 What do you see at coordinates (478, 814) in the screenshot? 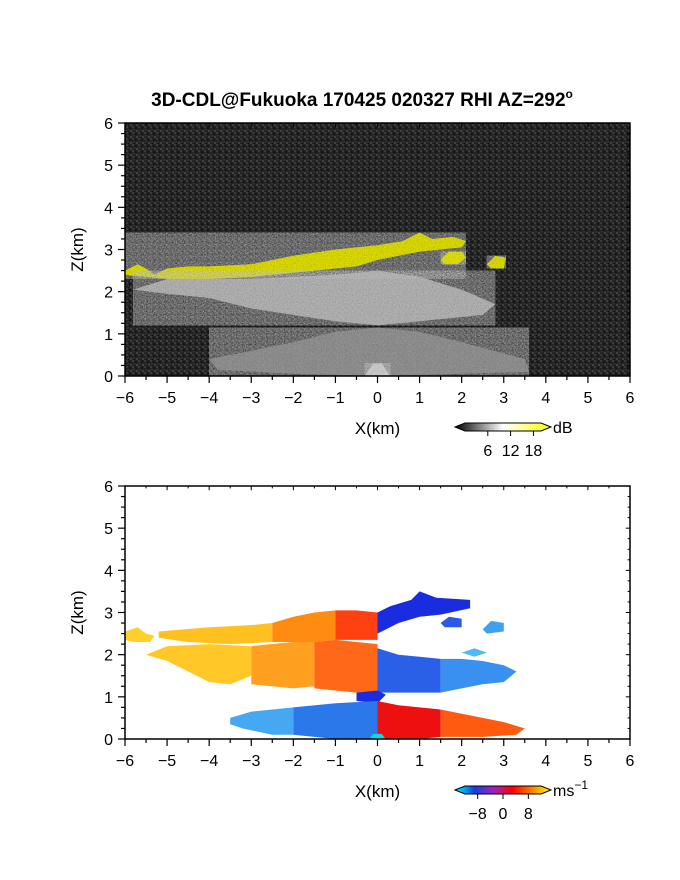
I see `colorbar-tick-label: −8` at bounding box center [478, 814].